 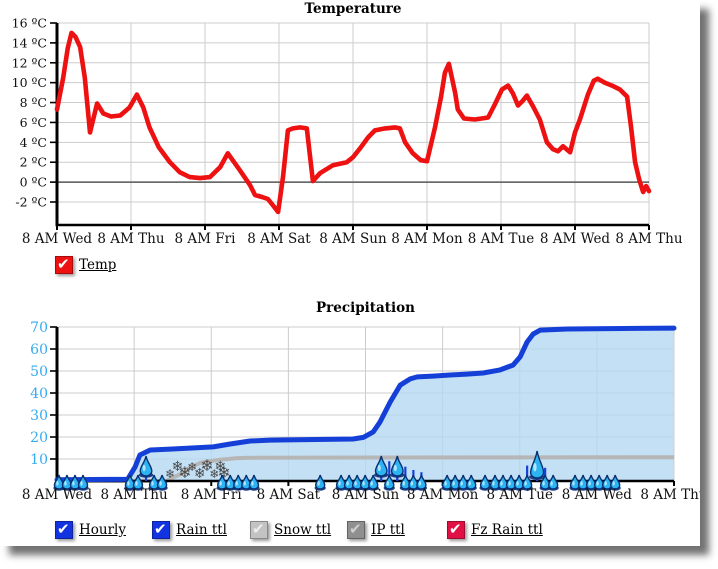 I want to click on precip-y-axis-label: 70, so click(x=39, y=328).